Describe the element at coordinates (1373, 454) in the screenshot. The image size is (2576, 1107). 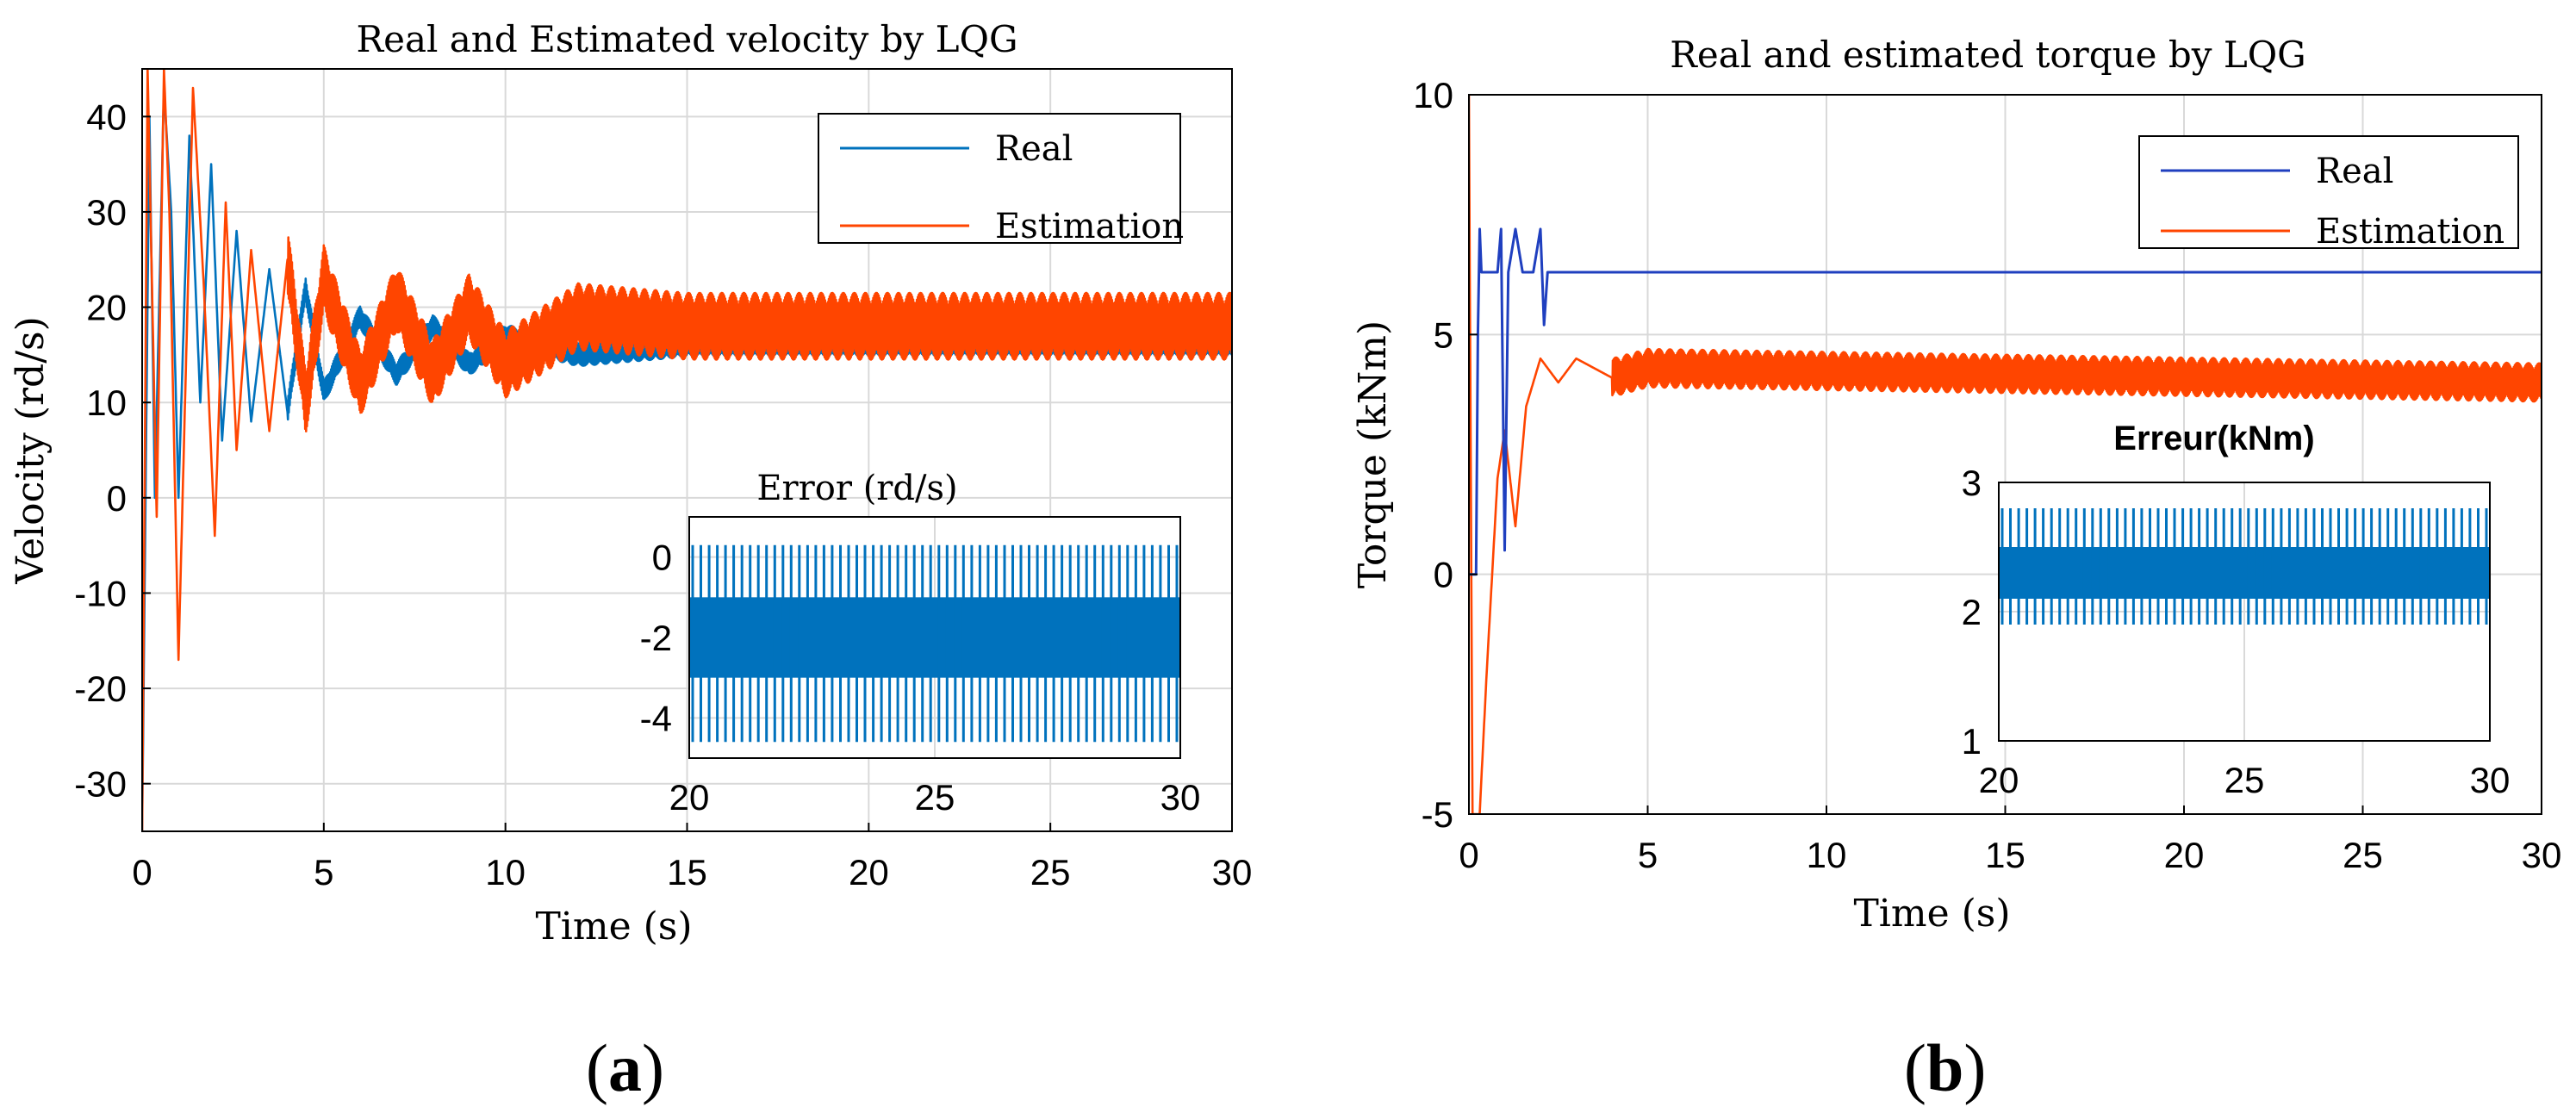
I see `y-axis-label: Torque (kNm)` at that location.